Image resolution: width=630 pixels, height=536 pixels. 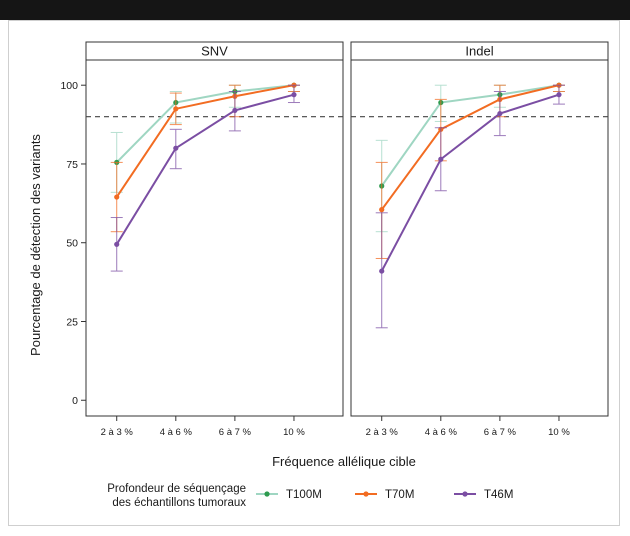 I want to click on legend-title-line2: des échantillons tumoraux, so click(x=179, y=503).